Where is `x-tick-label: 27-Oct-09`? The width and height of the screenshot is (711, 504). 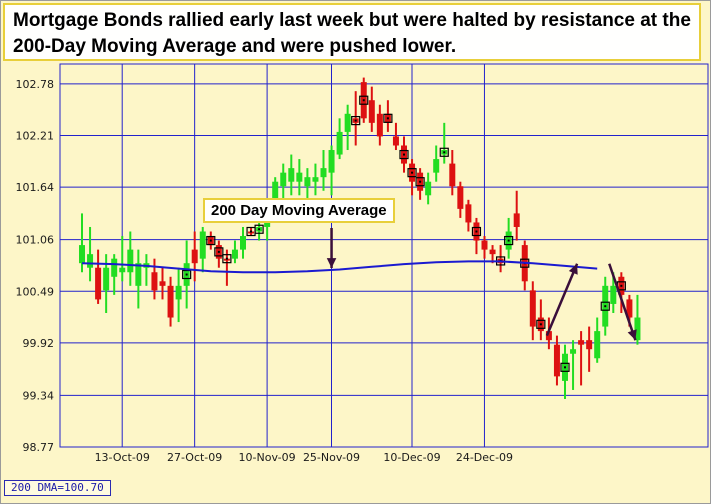 x-tick-label: 27-Oct-09 is located at coordinates (194, 457).